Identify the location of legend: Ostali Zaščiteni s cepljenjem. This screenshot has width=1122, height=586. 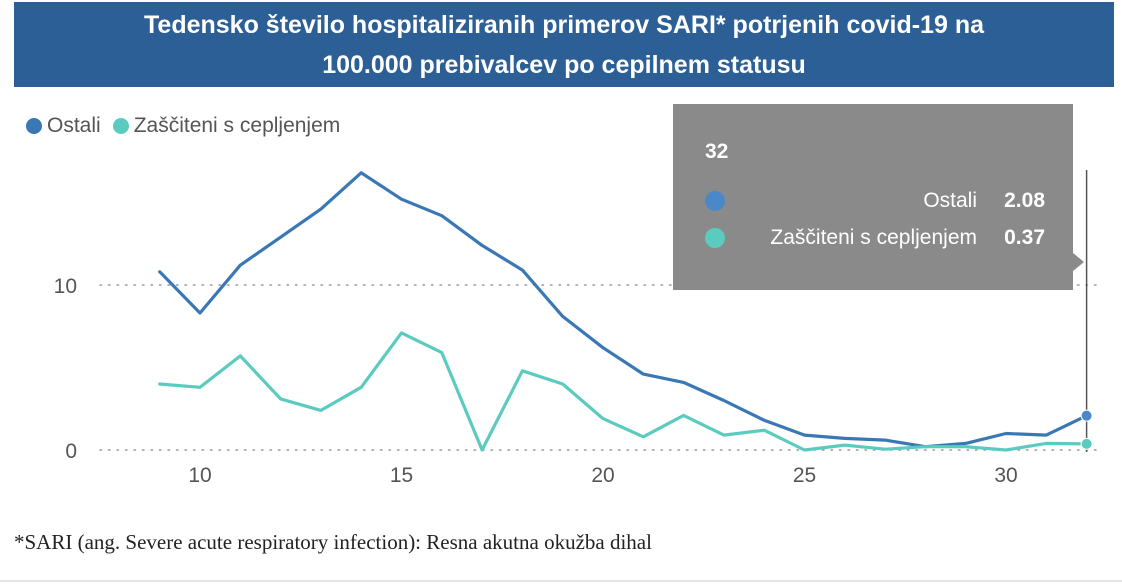
(189, 126).